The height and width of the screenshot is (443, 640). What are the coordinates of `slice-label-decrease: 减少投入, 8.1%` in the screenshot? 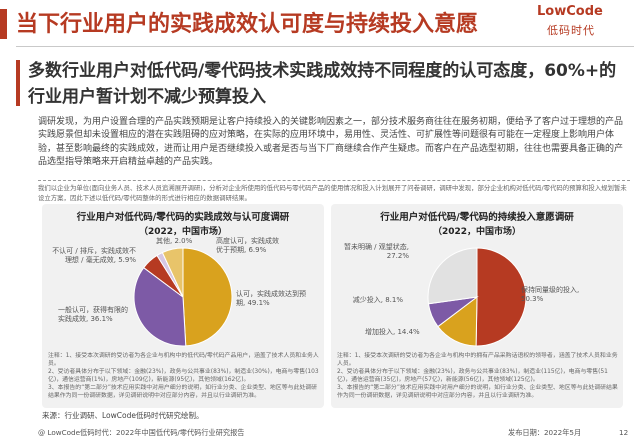 It's located at (377, 300).